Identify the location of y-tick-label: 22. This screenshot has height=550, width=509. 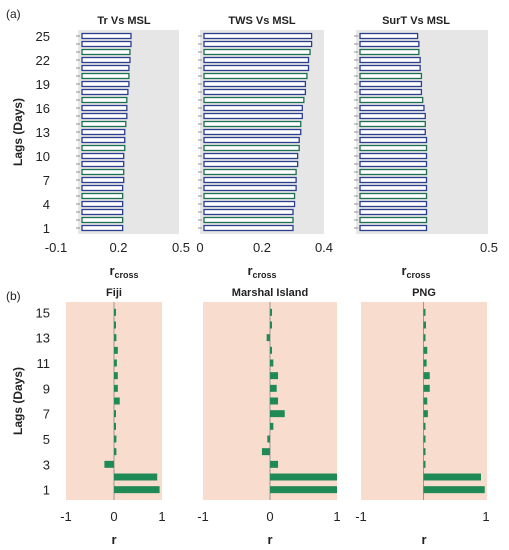
(43, 60).